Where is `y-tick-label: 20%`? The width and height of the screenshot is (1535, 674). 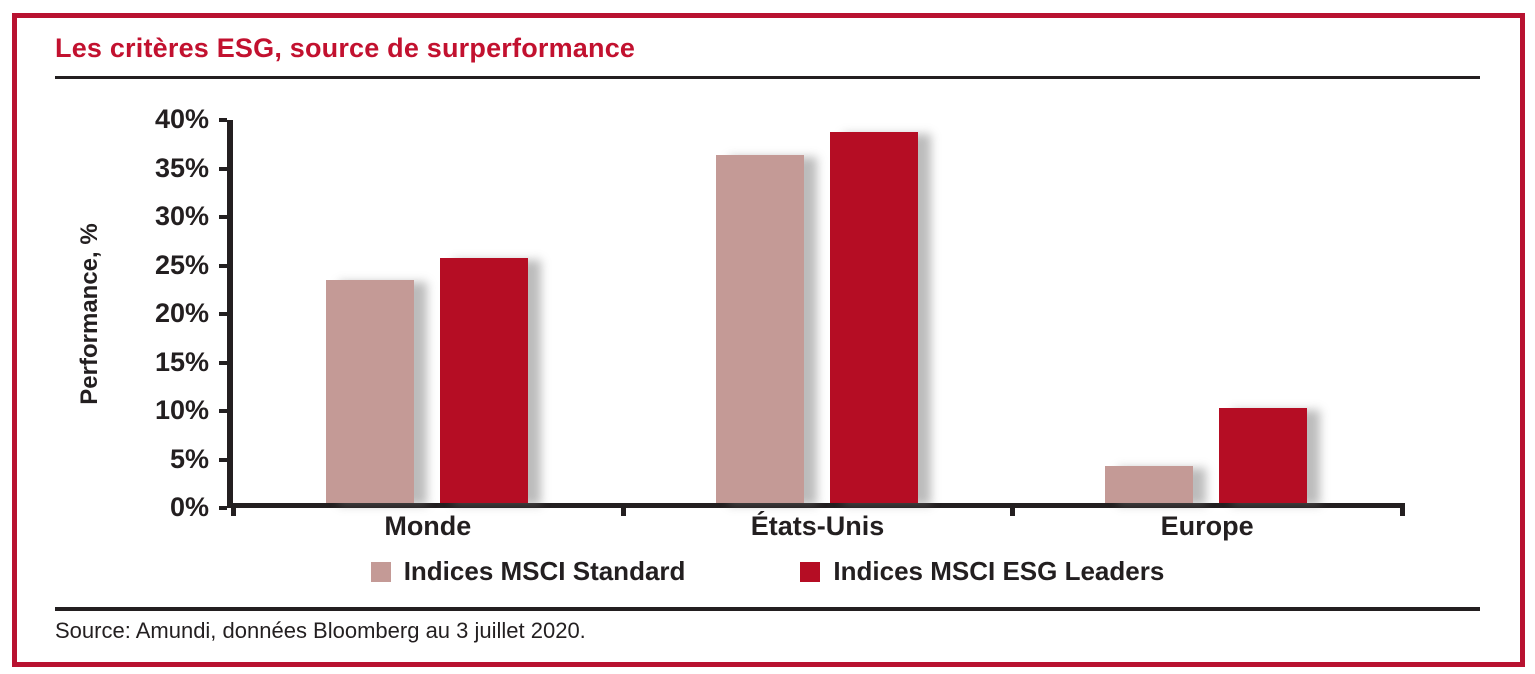 y-tick-label: 20% is located at coordinates (181, 313).